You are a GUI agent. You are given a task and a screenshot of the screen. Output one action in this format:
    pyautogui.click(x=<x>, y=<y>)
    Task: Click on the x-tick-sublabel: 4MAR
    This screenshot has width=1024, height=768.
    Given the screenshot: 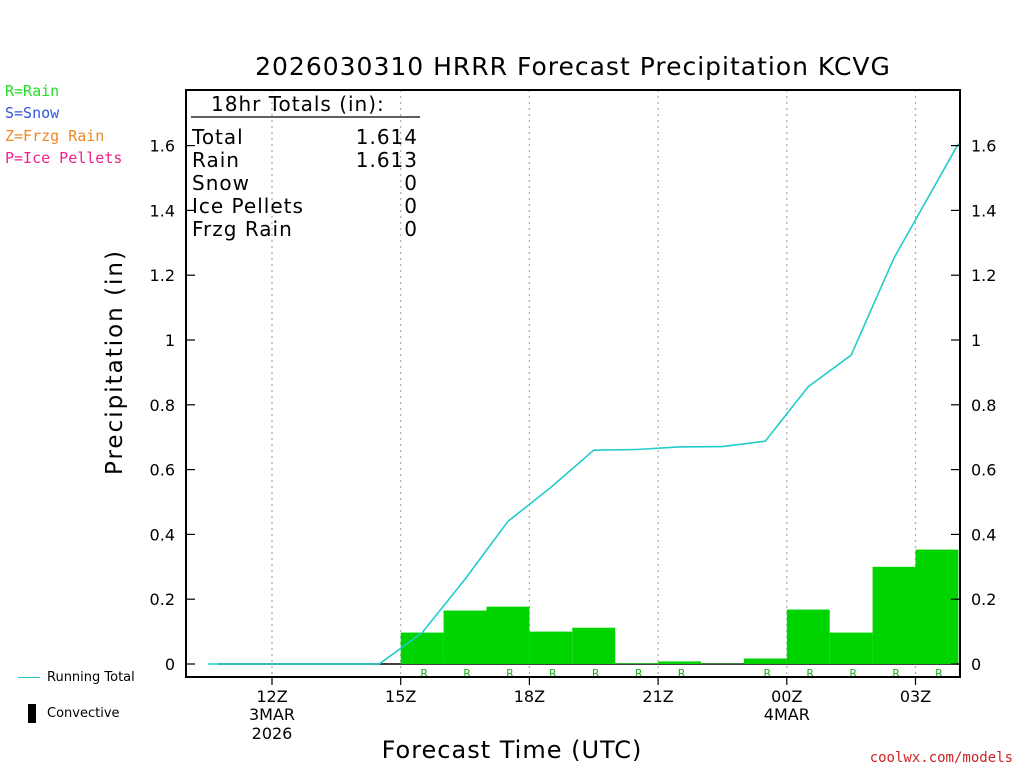 What is the action you would take?
    pyautogui.click(x=787, y=714)
    